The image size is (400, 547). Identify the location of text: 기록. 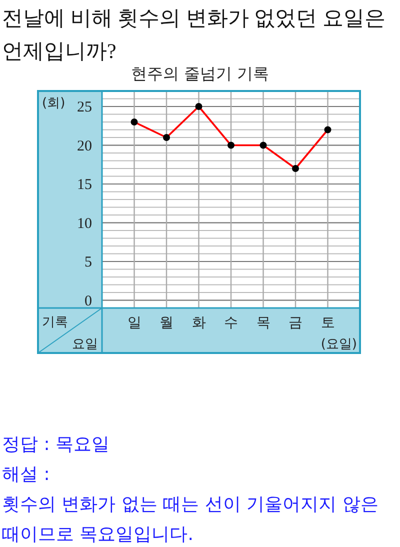
(55, 322).